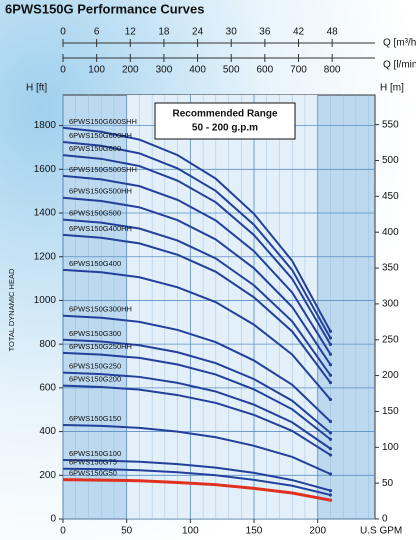 Image resolution: width=416 pixels, height=540 pixels. Describe the element at coordinates (392, 88) in the screenshot. I see `y2-axis-label: H [m]` at that location.